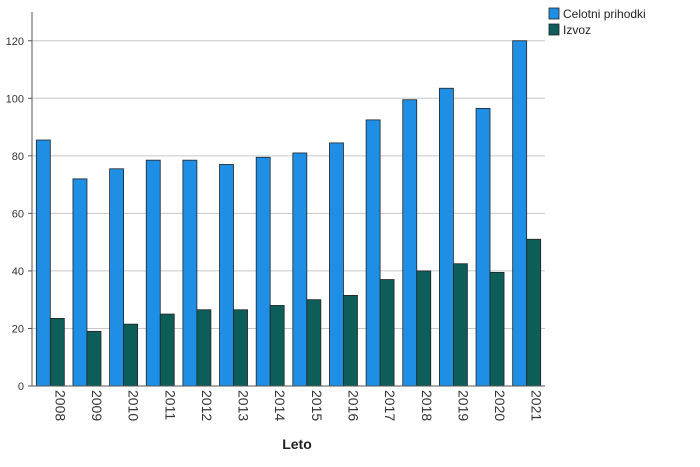 This screenshot has height=467, width=700. Describe the element at coordinates (427, 405) in the screenshot. I see `x-tick-label: 2018` at that location.